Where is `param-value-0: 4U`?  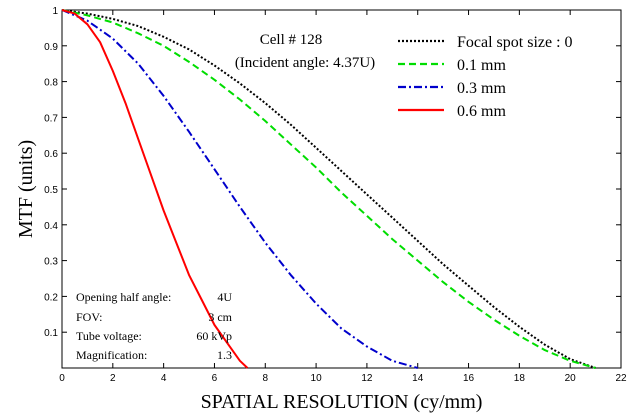
param-value-0: 4U is located at coordinates (224, 297).